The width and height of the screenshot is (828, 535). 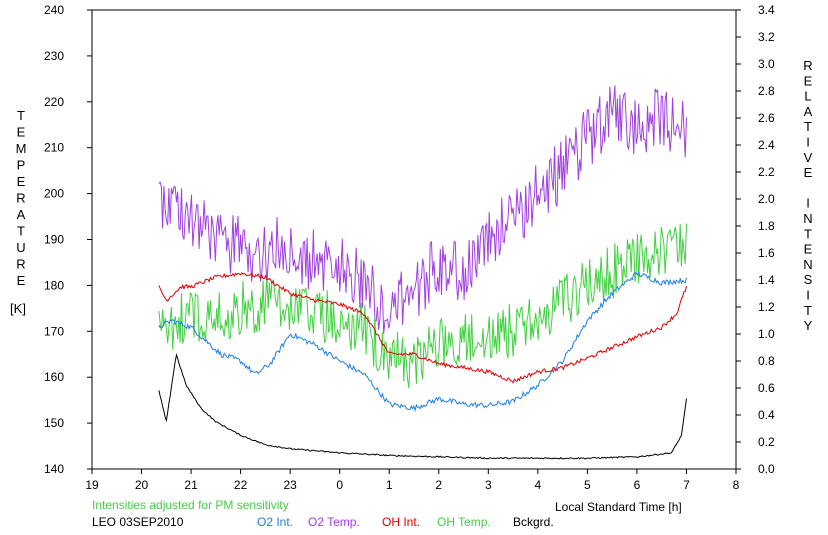 I want to click on x-tick-label: 20, so click(x=142, y=485).